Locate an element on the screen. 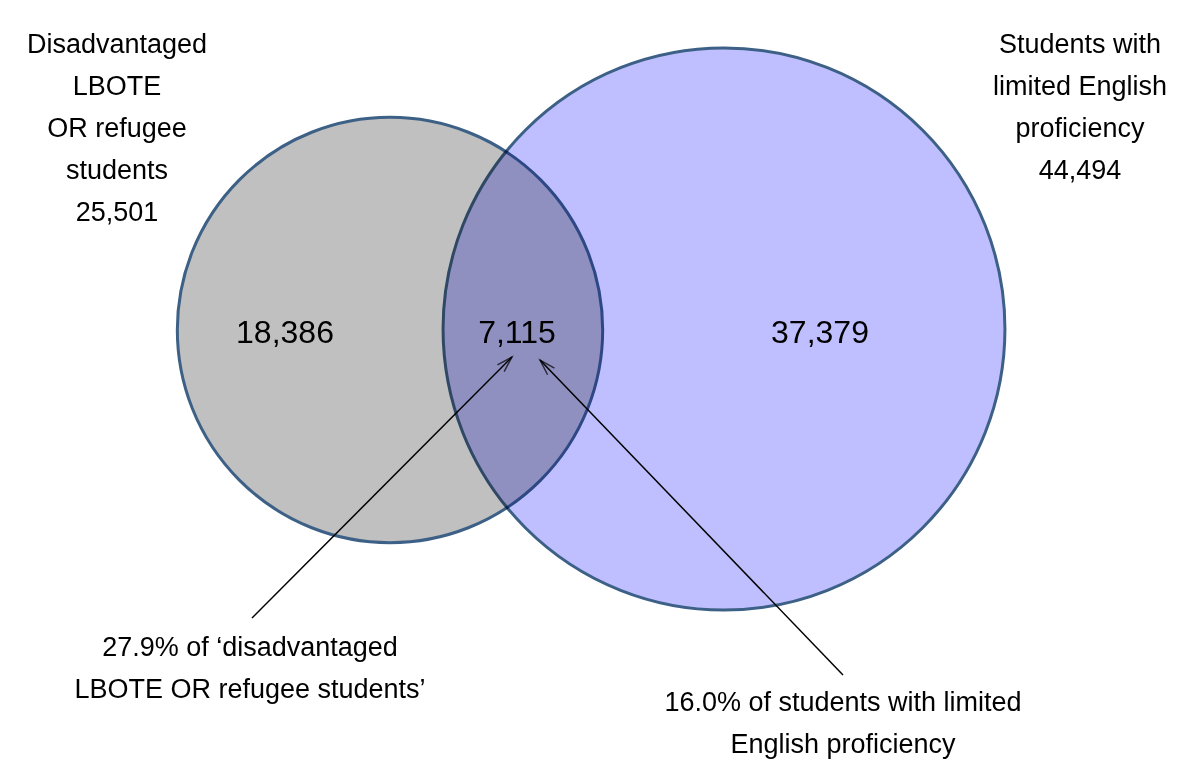 This screenshot has height=764, width=1187. text: 27.9% of ‘disadvantaged LBOTE OR refugee students’ is located at coordinates (250, 668).